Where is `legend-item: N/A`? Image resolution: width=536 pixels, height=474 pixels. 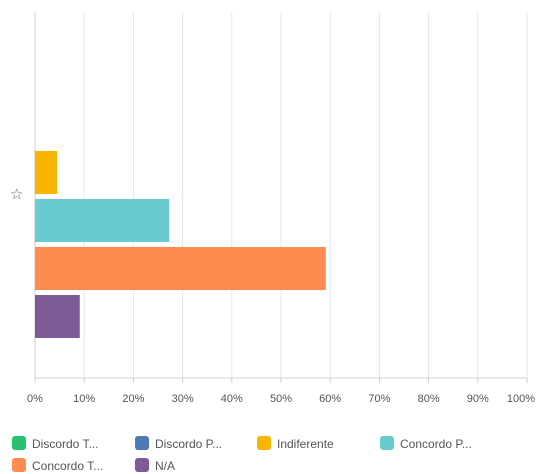
legend-item: N/A is located at coordinates (155, 466).